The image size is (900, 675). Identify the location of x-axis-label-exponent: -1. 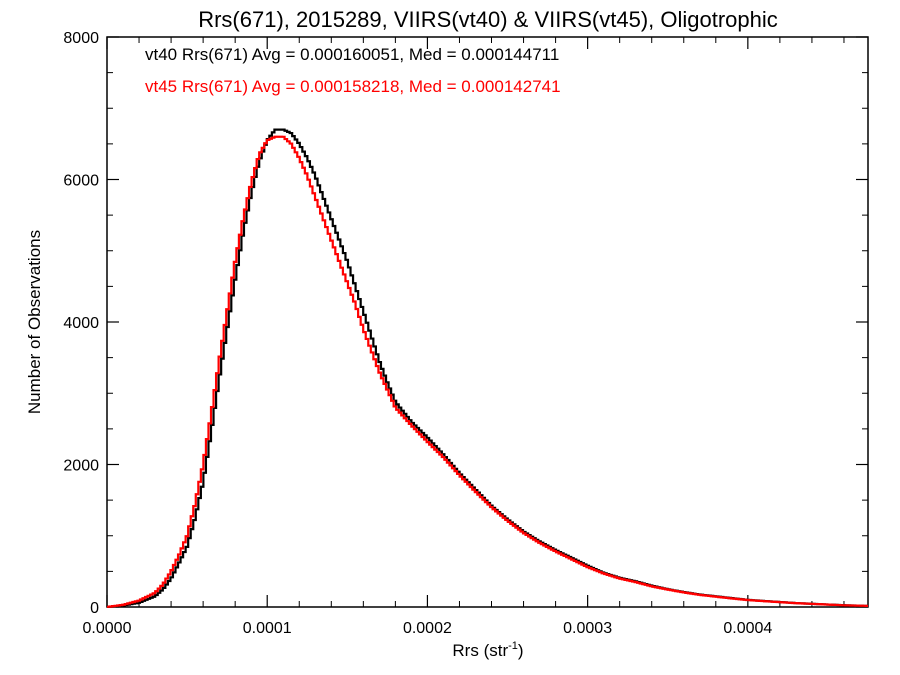
(513, 646).